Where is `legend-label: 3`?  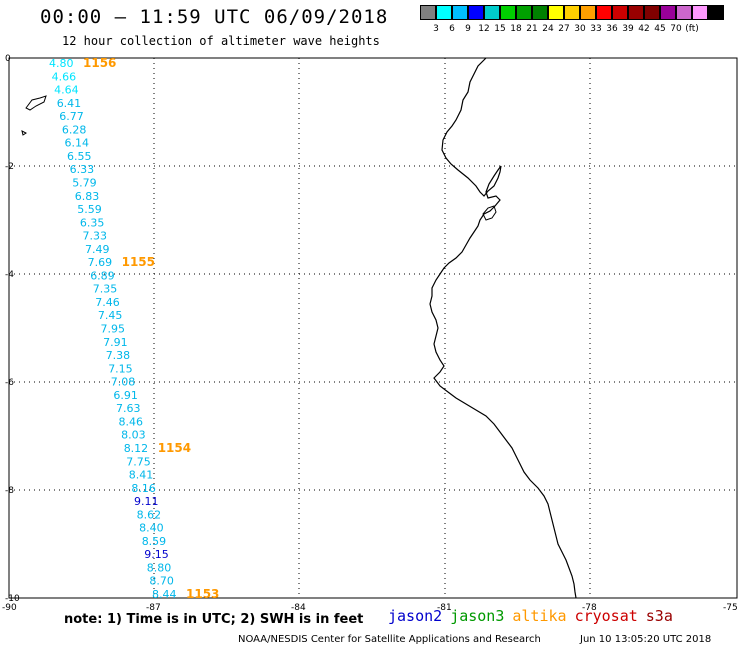 legend-label: 3 is located at coordinates (436, 29).